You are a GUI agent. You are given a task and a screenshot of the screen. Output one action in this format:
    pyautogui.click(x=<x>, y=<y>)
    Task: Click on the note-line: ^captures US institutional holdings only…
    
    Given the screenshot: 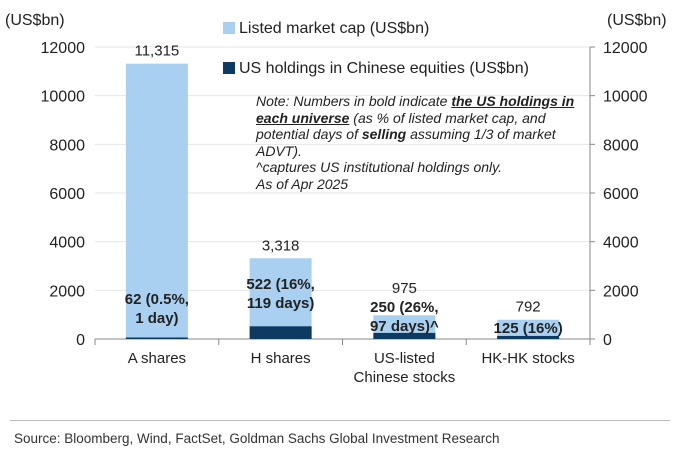 What is the action you would take?
    pyautogui.click(x=379, y=167)
    